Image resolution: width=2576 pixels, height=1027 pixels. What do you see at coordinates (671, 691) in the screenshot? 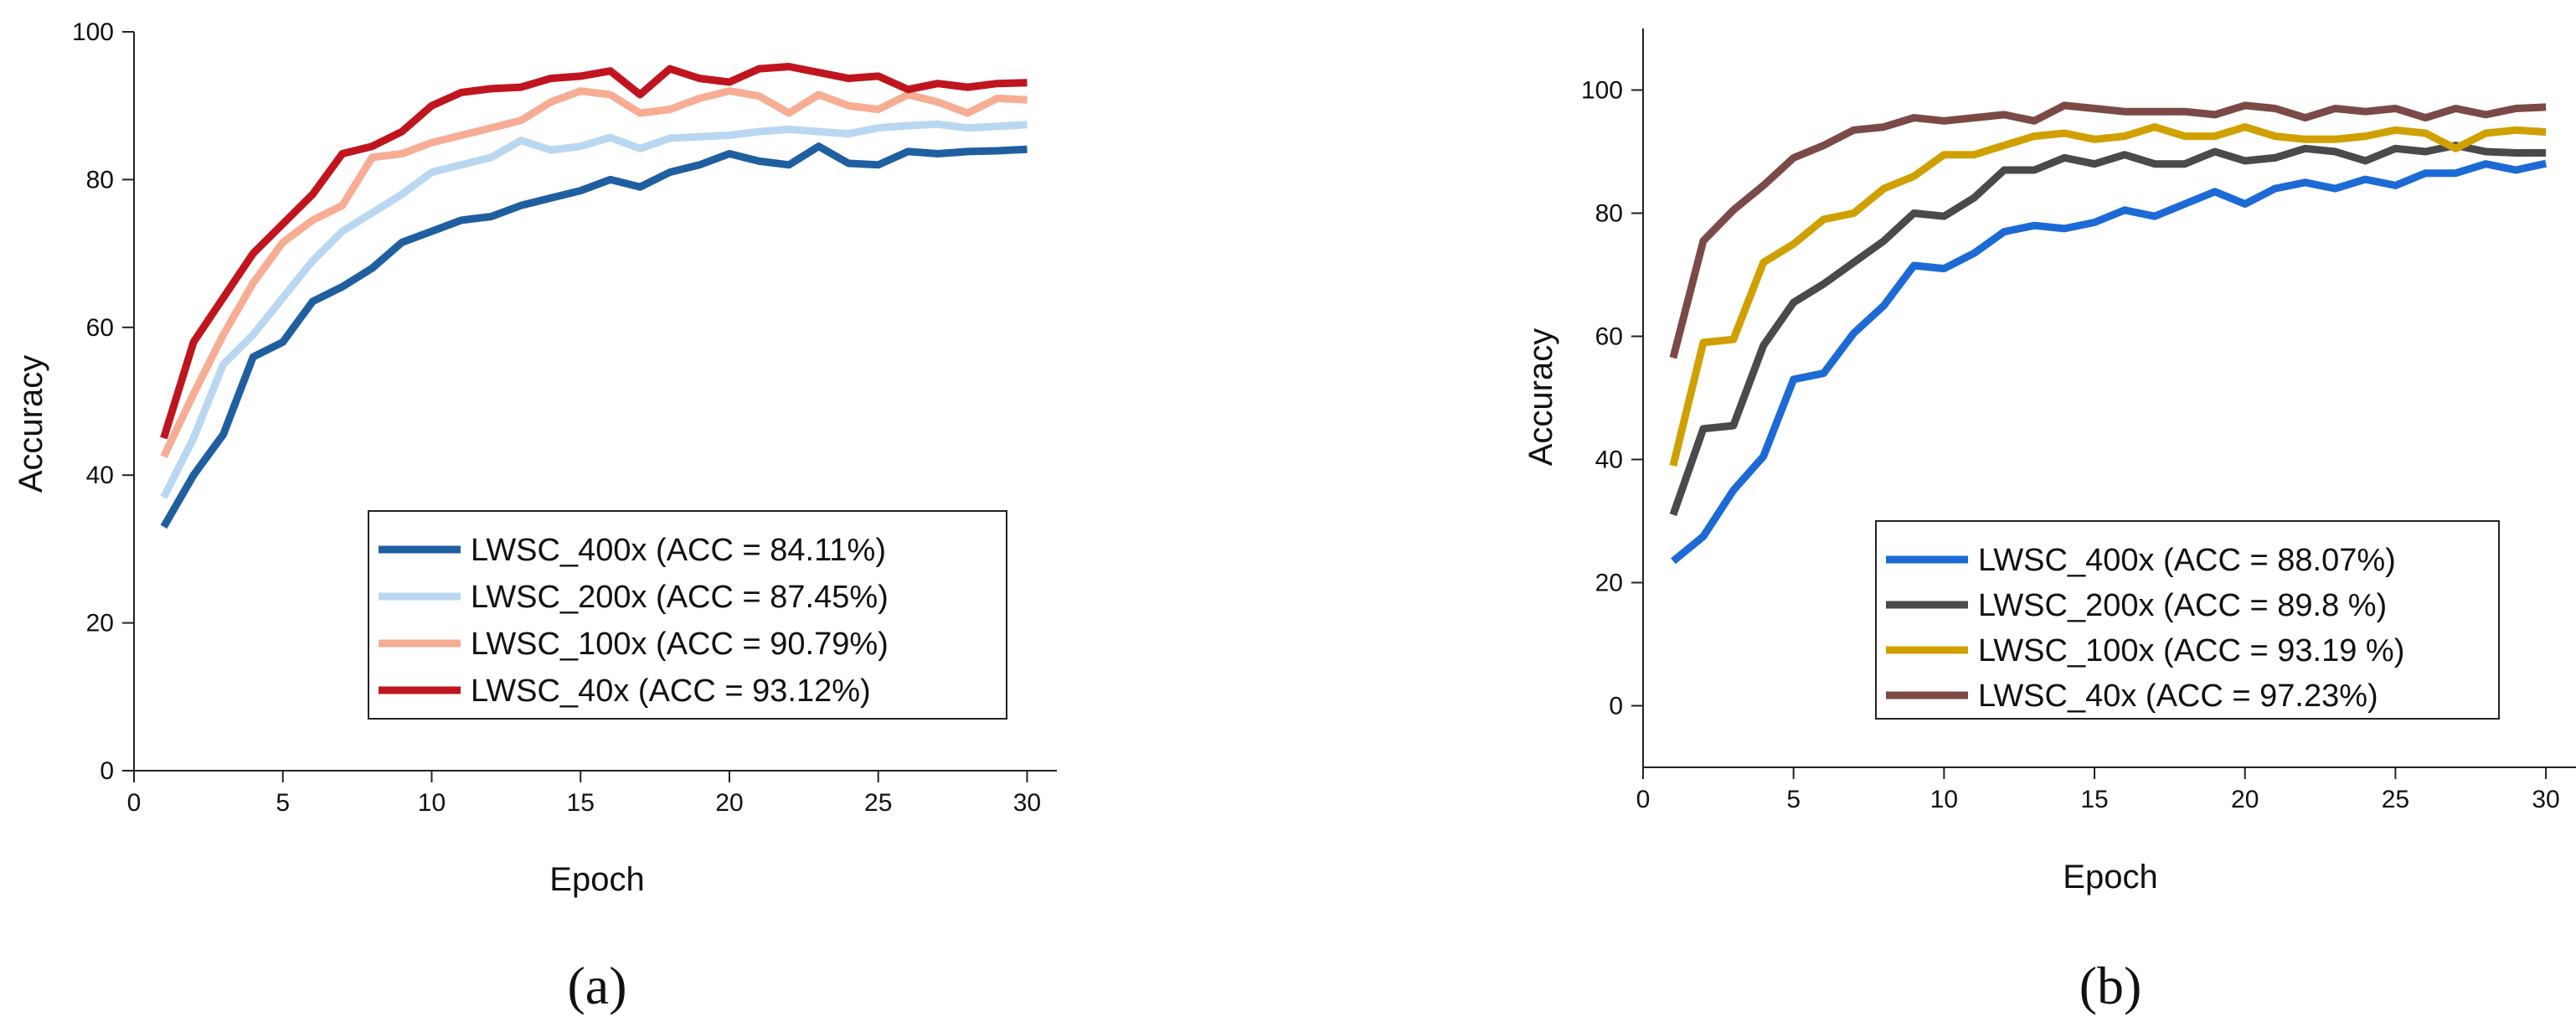
I see `legend-label-4: LWSC_40x (ACC = 93.12%)` at bounding box center [671, 691].